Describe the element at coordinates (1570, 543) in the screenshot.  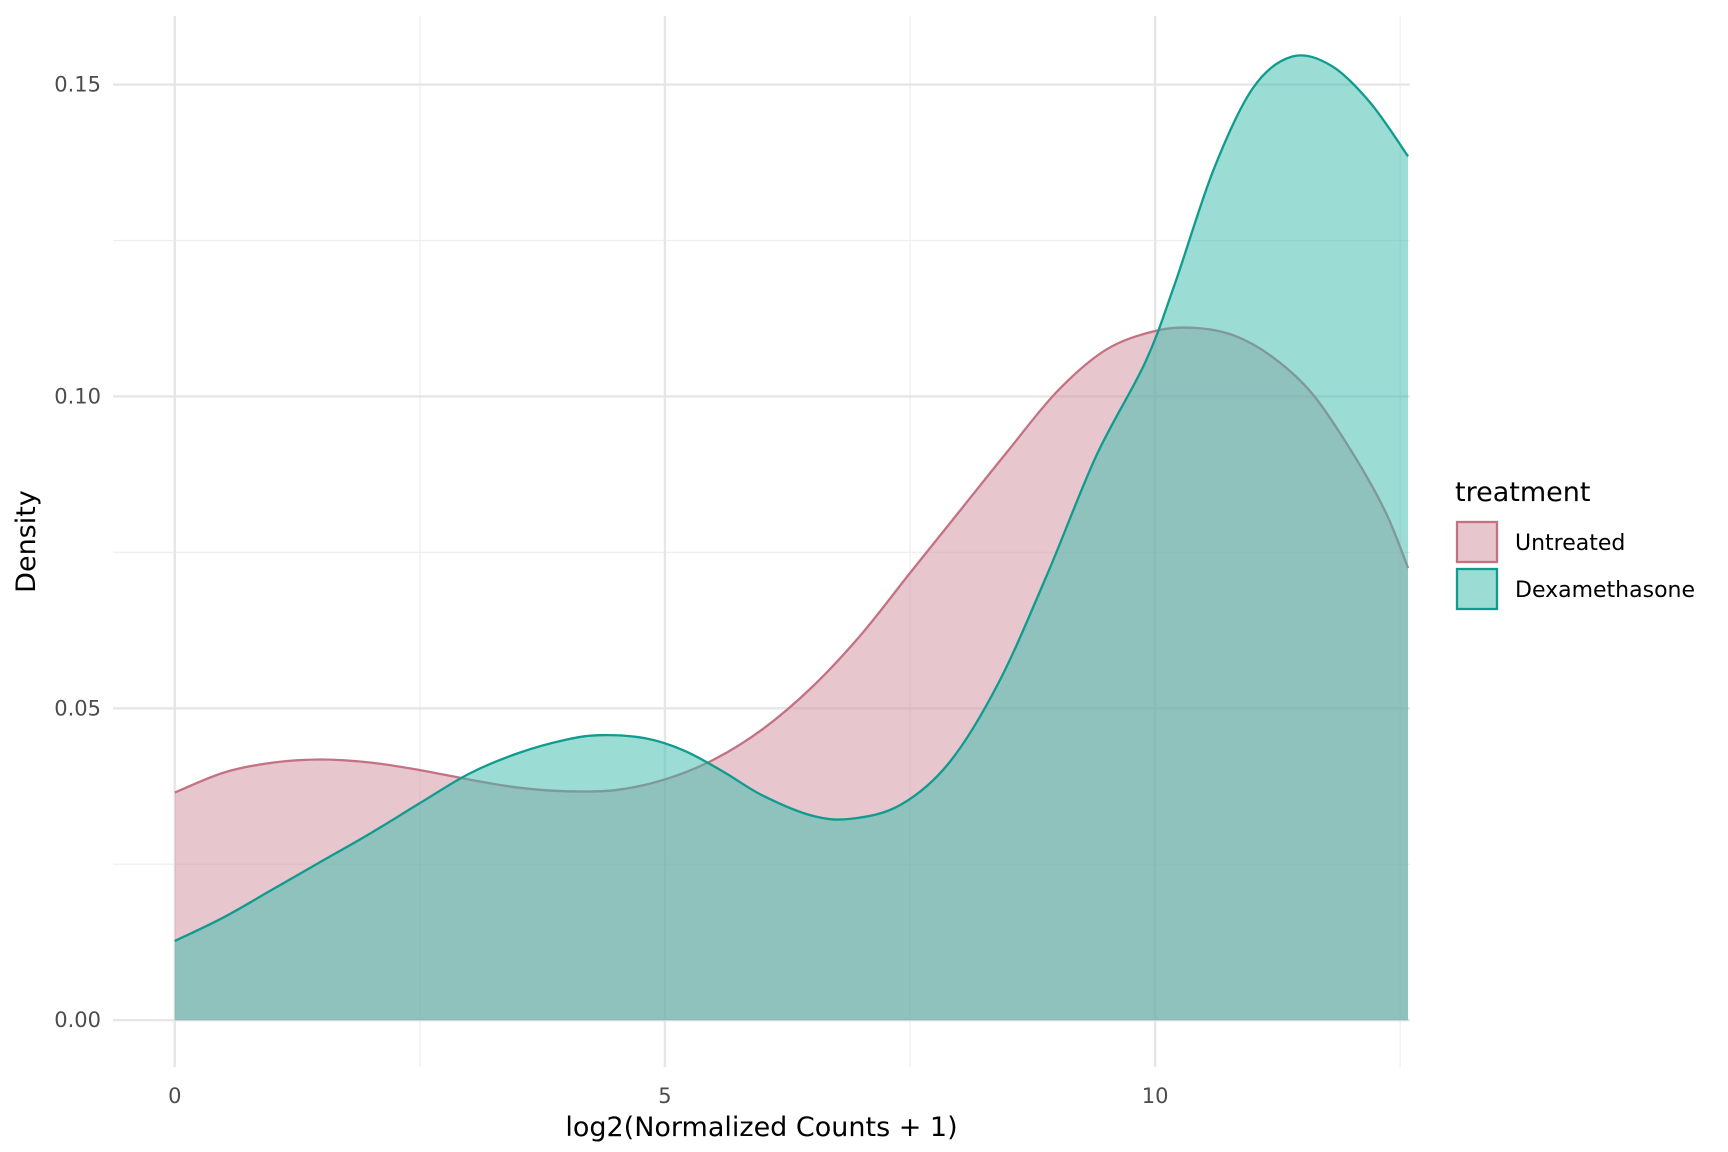
I see `legend-label-untreated: Untreated` at that location.